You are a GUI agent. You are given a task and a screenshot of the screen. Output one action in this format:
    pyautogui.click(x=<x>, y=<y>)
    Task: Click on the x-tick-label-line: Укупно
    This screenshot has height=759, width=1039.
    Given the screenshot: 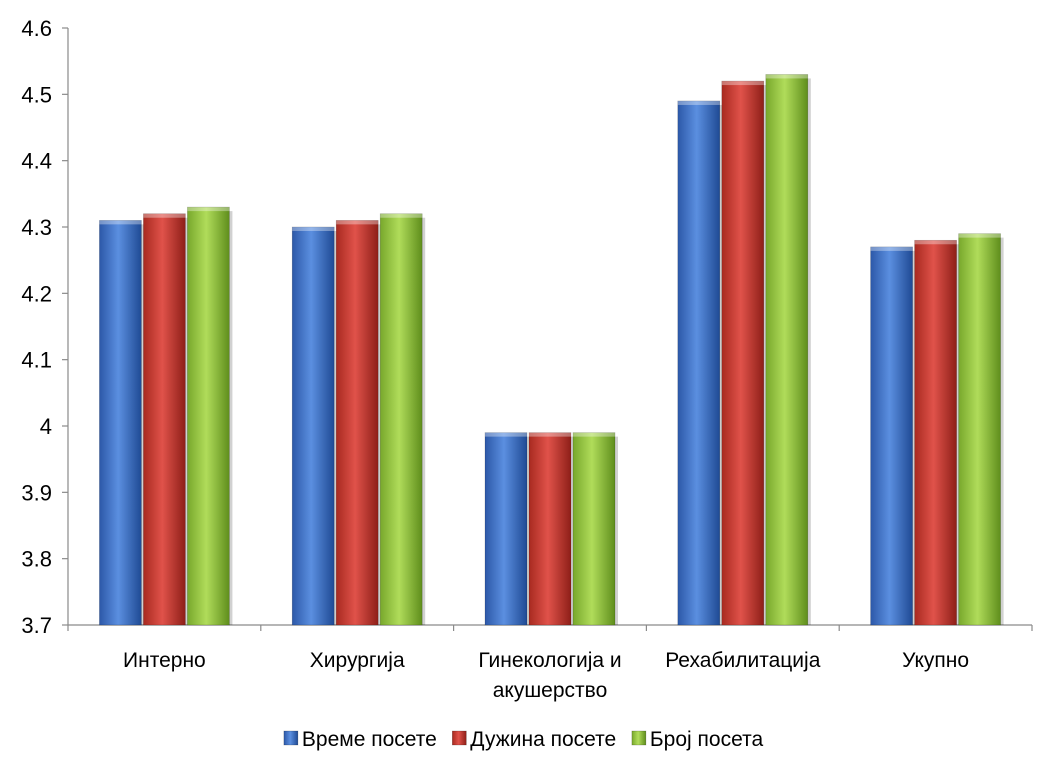 What is the action you would take?
    pyautogui.click(x=935, y=660)
    